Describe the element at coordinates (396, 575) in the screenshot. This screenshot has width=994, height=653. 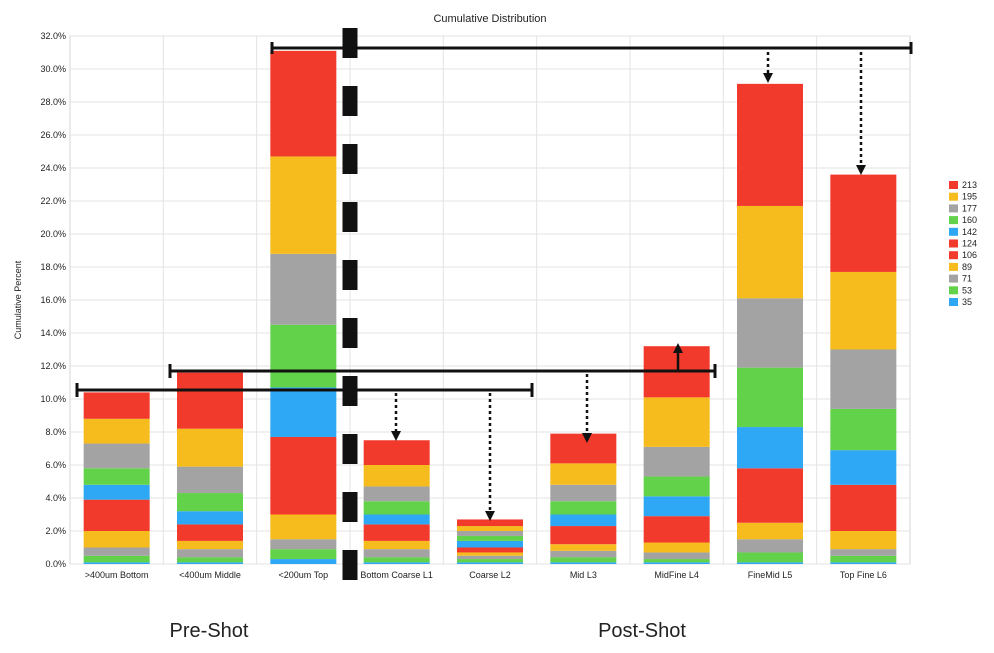
I see `category-label: Bottom Coarse L1` at that location.